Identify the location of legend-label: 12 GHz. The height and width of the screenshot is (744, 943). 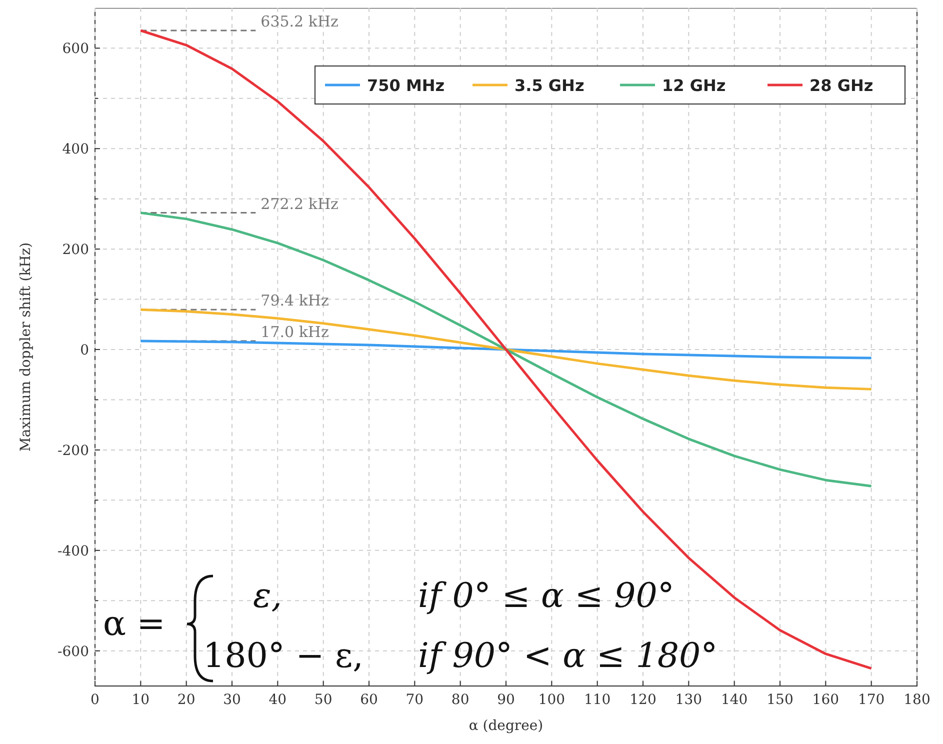
(694, 85).